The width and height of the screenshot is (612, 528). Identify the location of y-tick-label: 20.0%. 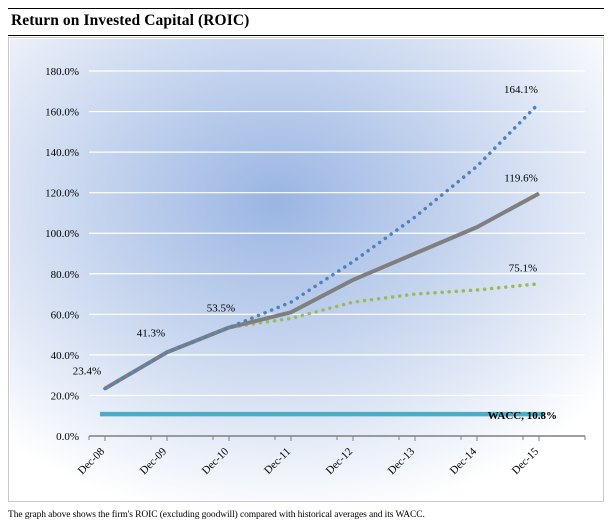
(65, 396).